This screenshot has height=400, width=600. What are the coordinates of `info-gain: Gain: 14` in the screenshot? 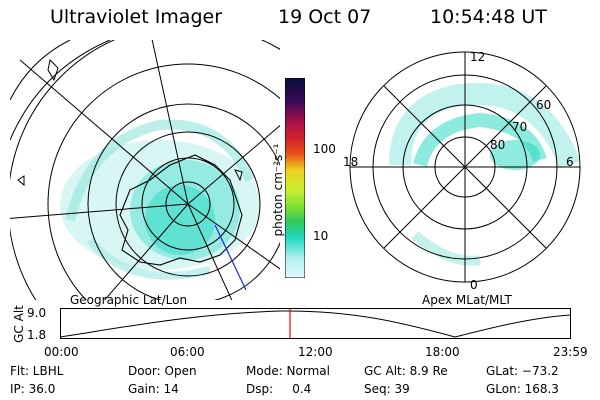 It's located at (153, 389).